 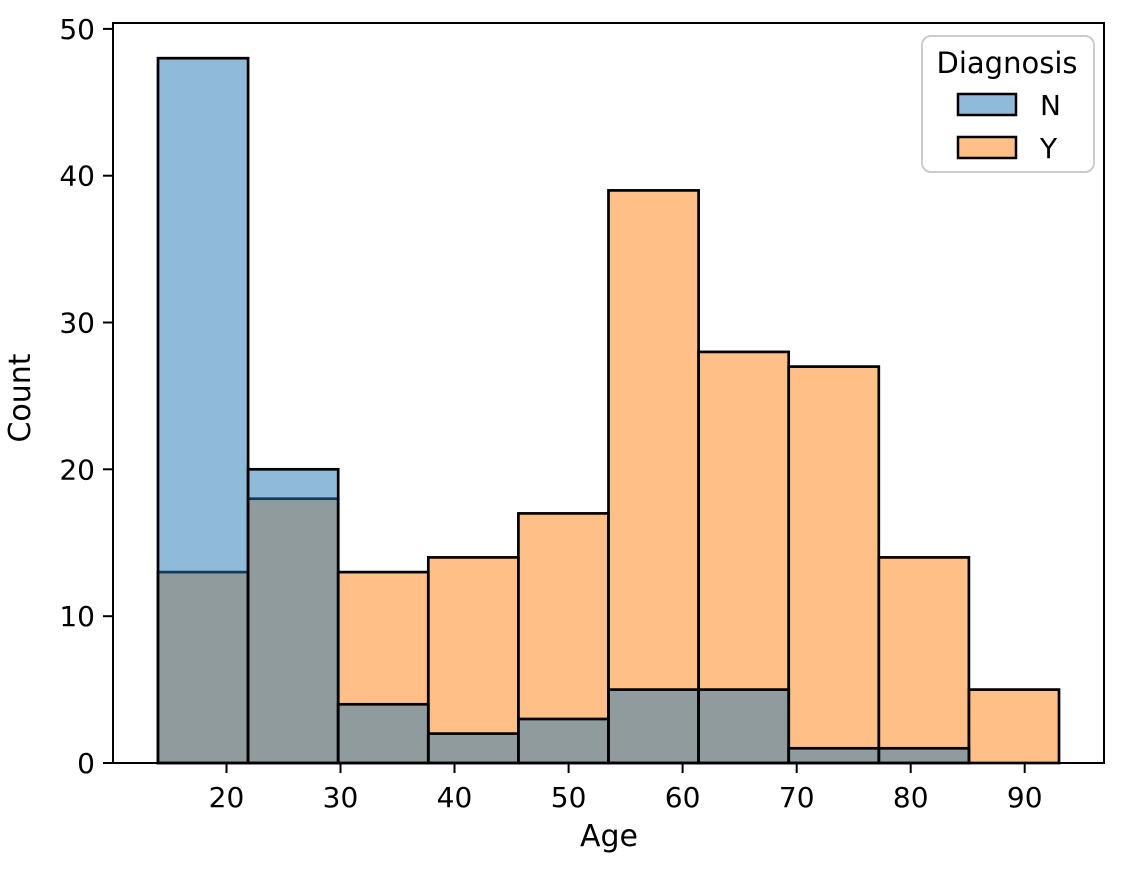 I want to click on x-tick-label: 80, so click(x=911, y=797).